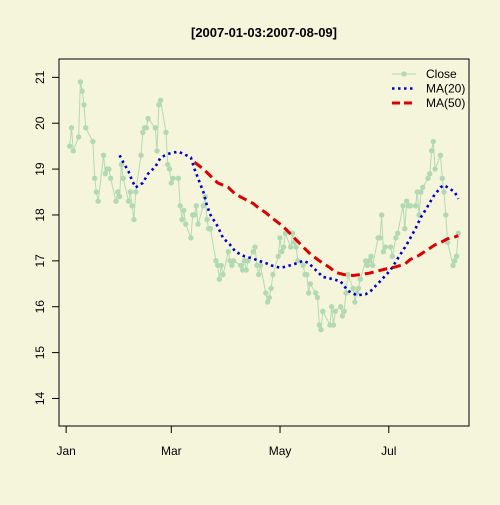 The width and height of the screenshot is (500, 505). I want to click on y-tick-label: 20, so click(40, 123).